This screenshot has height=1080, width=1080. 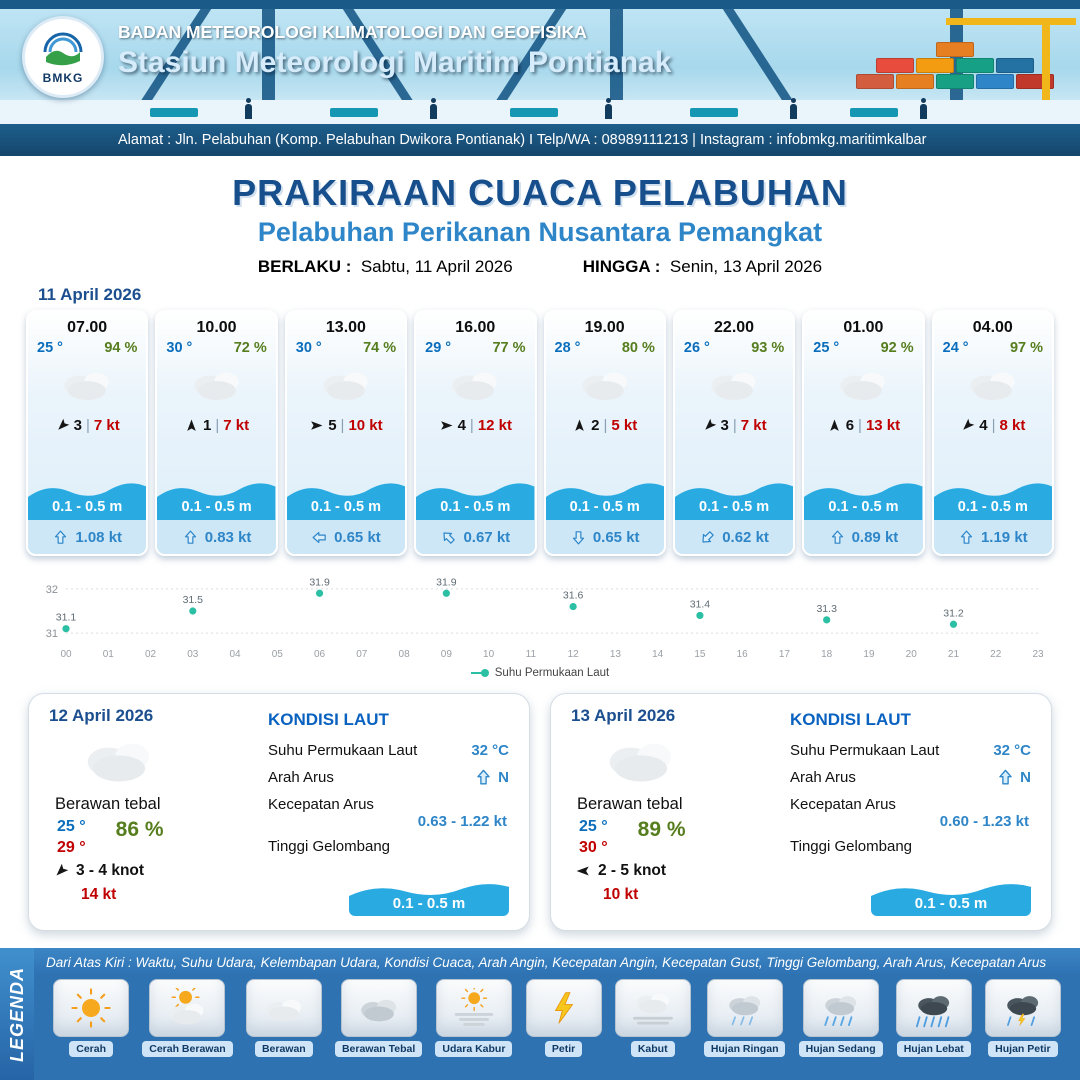 I want to click on svg-text: 03, so click(x=193, y=654).